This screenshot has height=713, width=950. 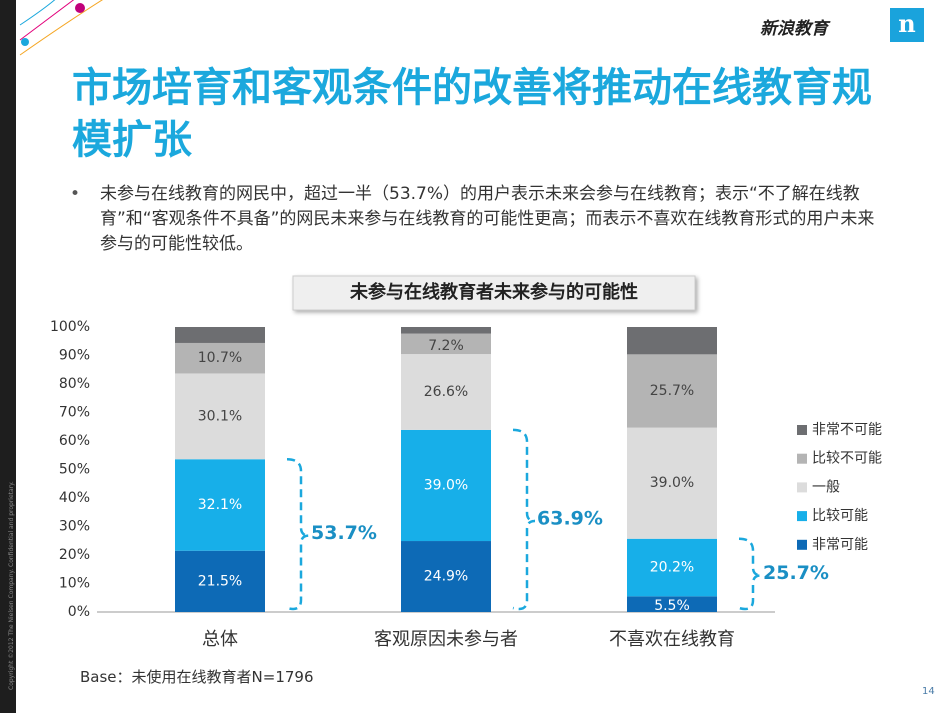 What do you see at coordinates (74, 555) in the screenshot?
I see `y-tick-label: 20%` at bounding box center [74, 555].